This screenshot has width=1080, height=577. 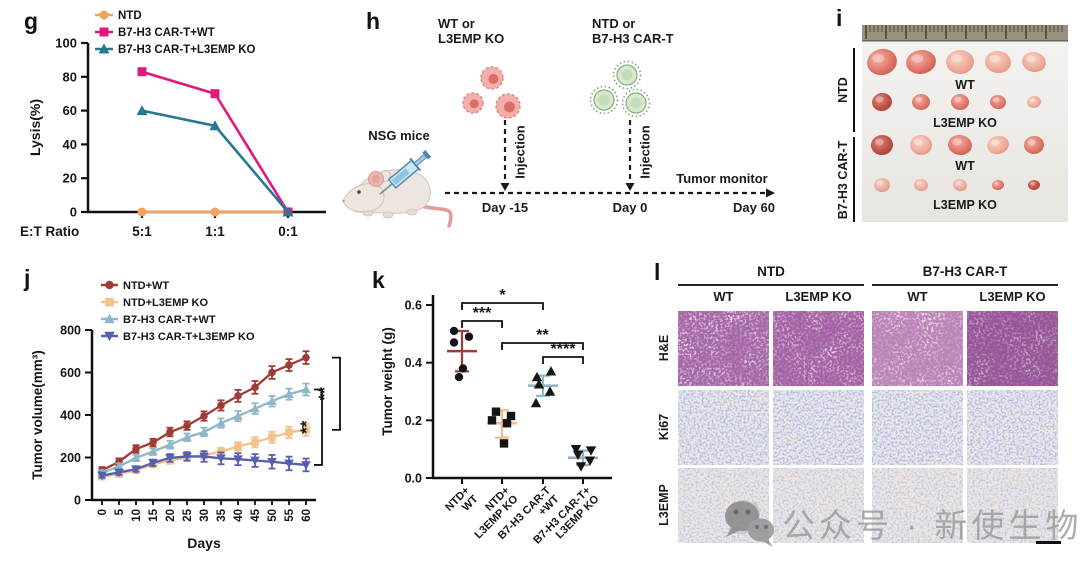 What do you see at coordinates (645, 152) in the screenshot?
I see `injection-label-2: Injection` at bounding box center [645, 152].